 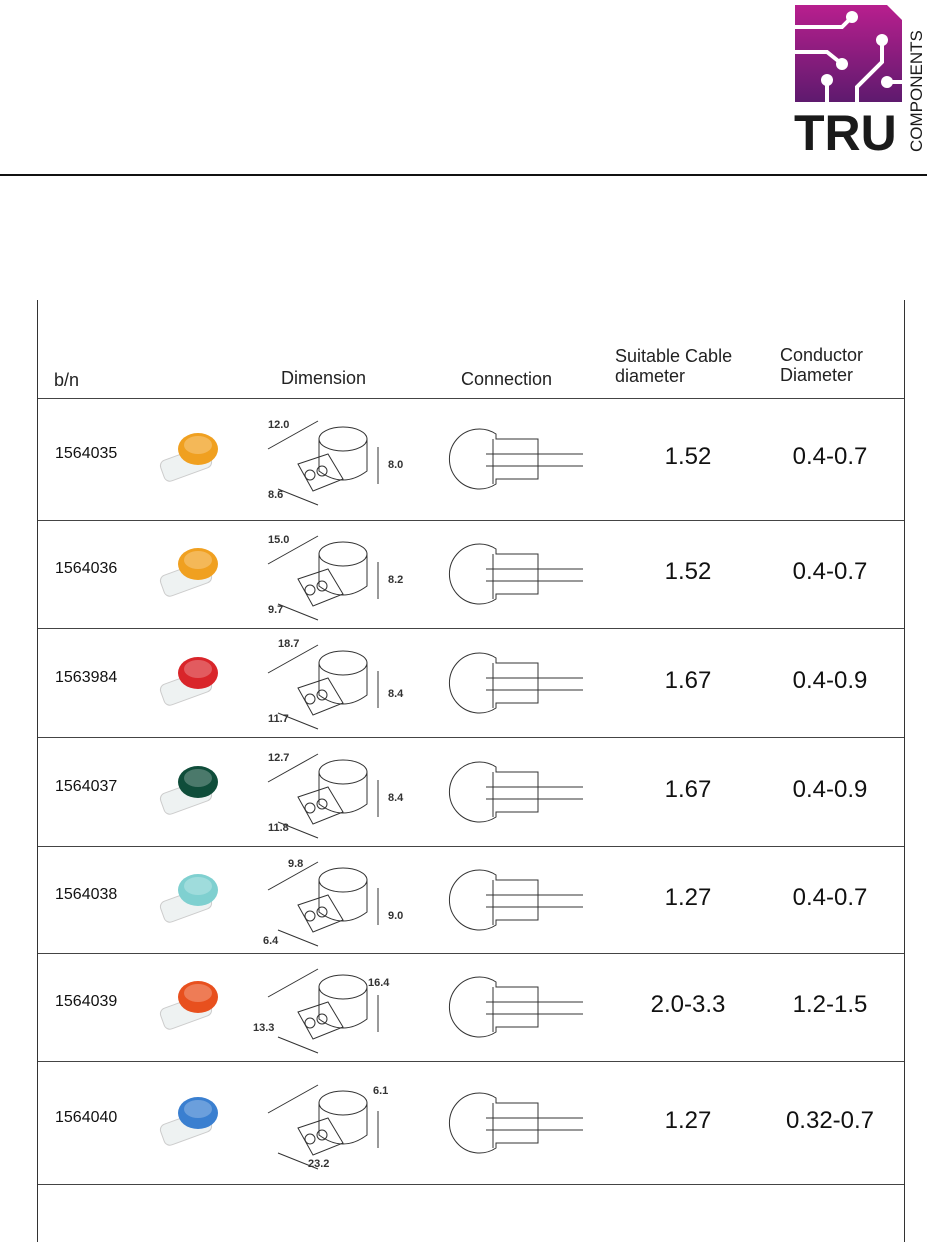 I want to click on dimension-label: 12.0, so click(x=279, y=425).